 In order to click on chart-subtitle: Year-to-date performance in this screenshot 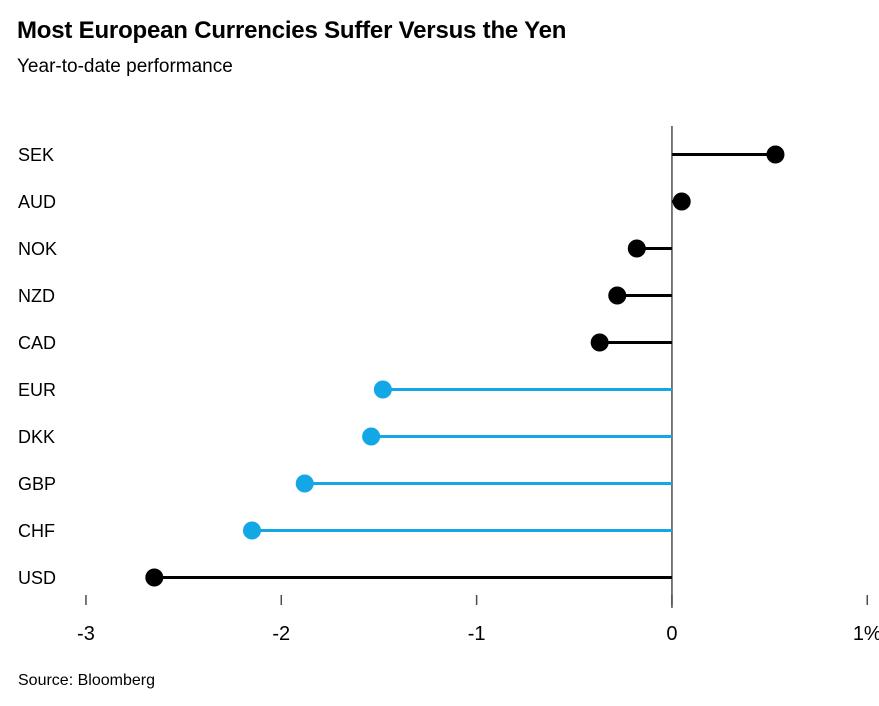, I will do `click(125, 66)`.